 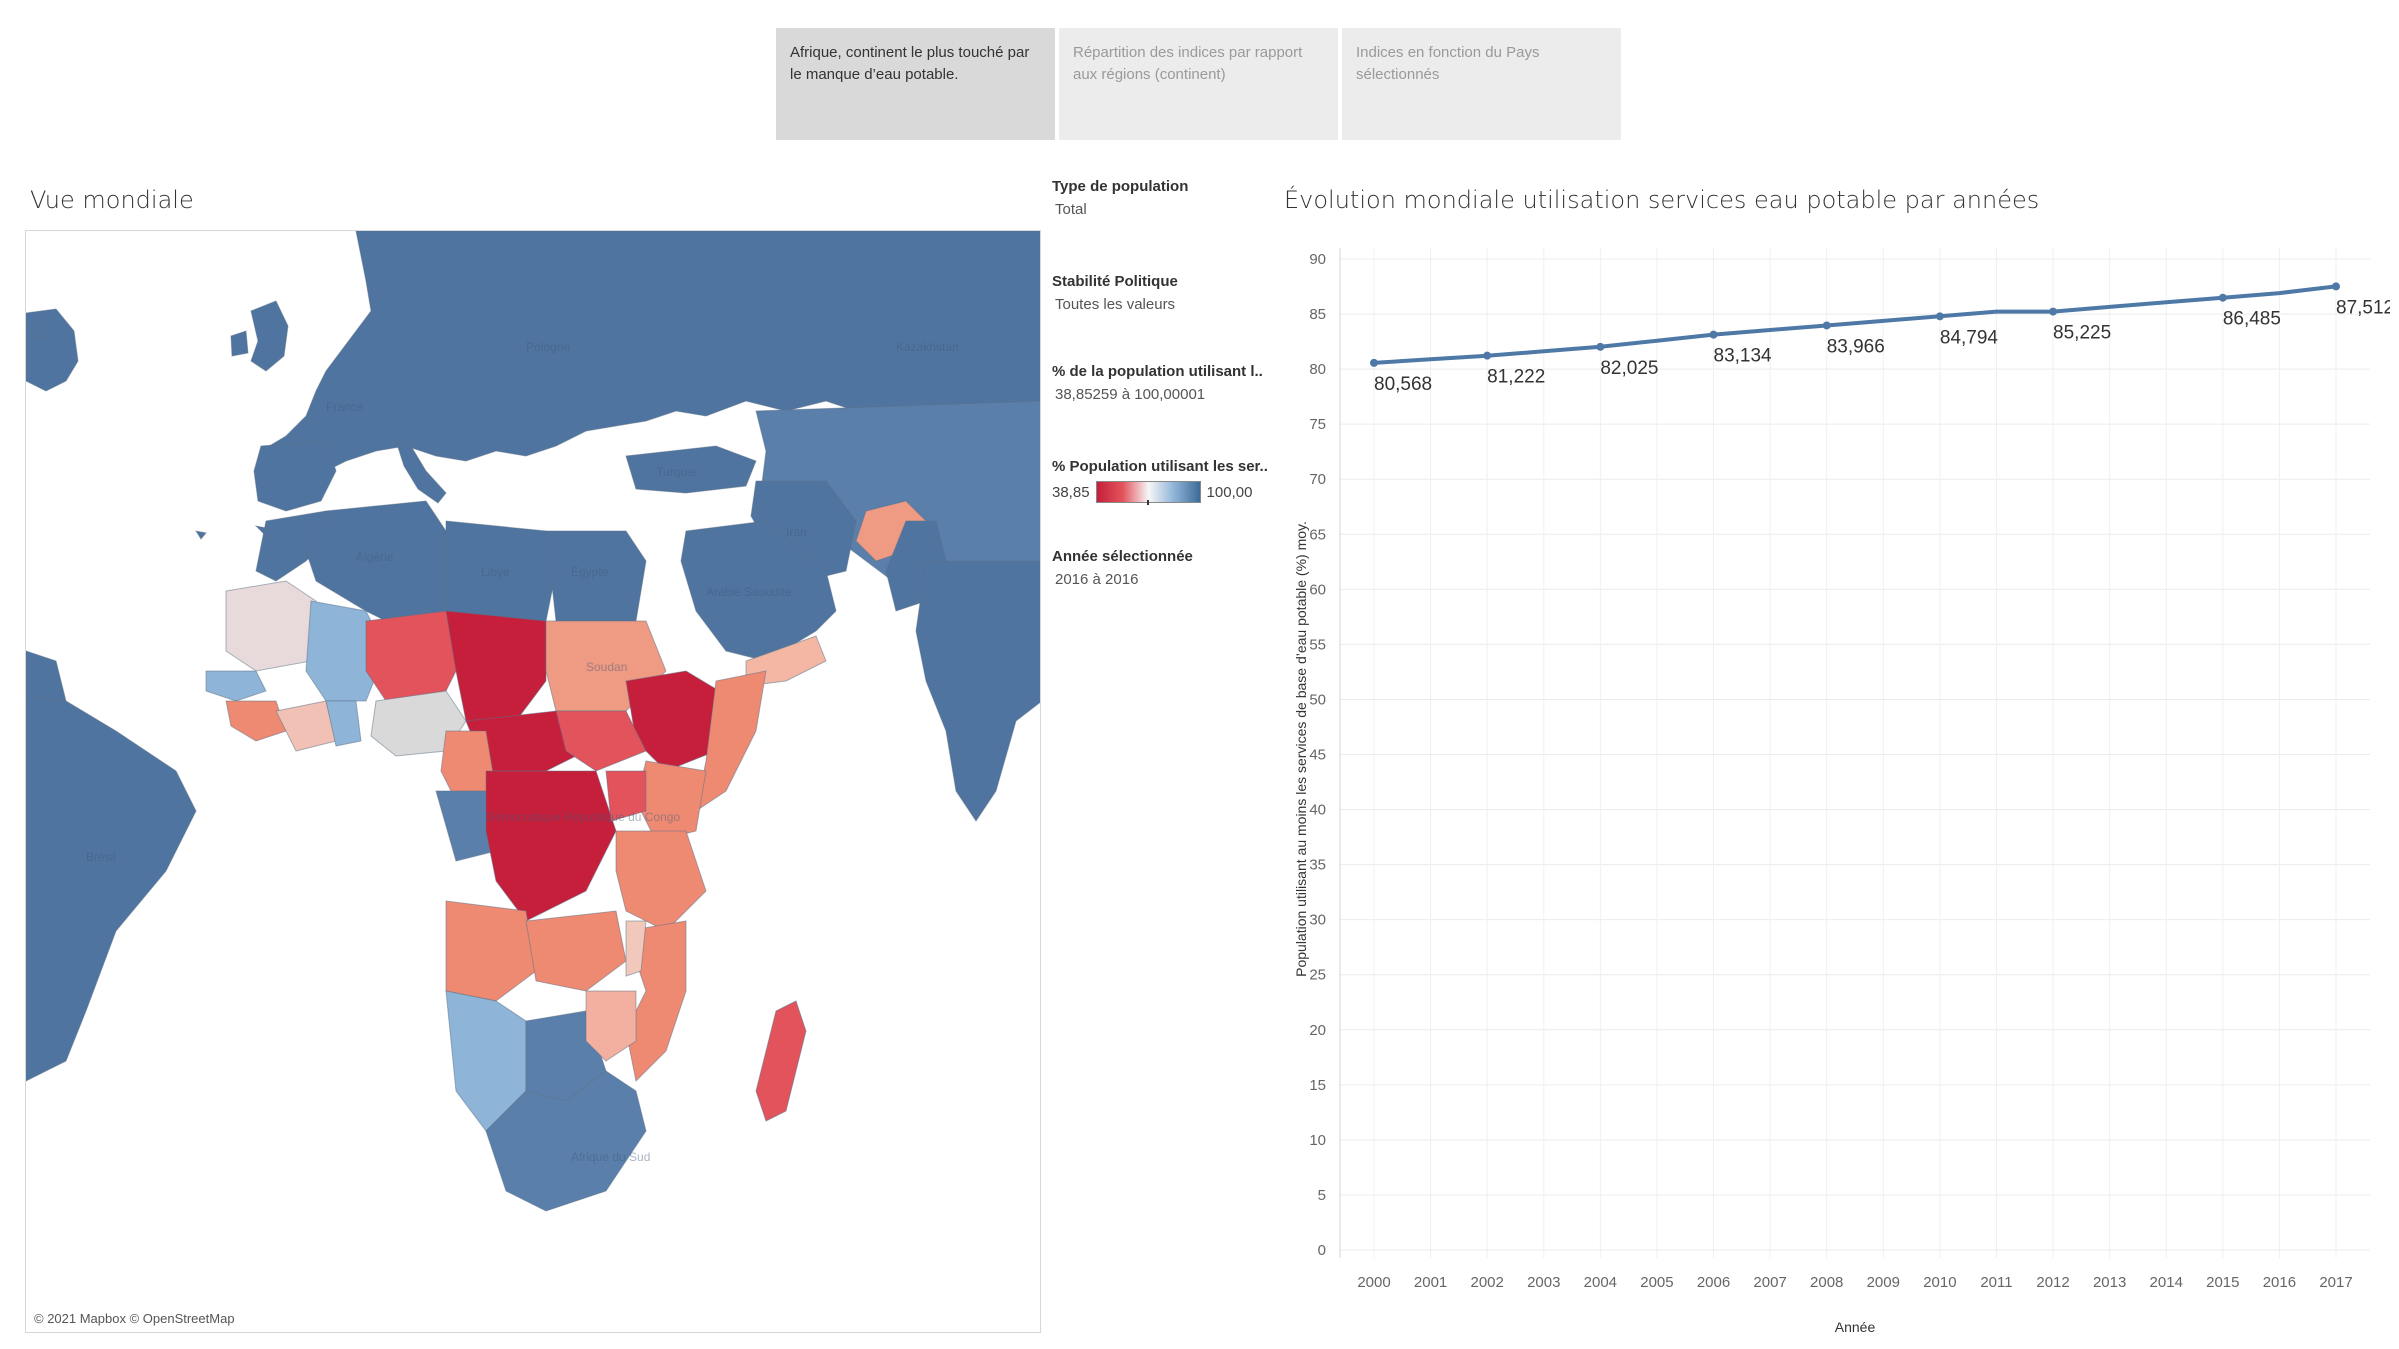 I want to click on series-line, so click(x=1855, y=324).